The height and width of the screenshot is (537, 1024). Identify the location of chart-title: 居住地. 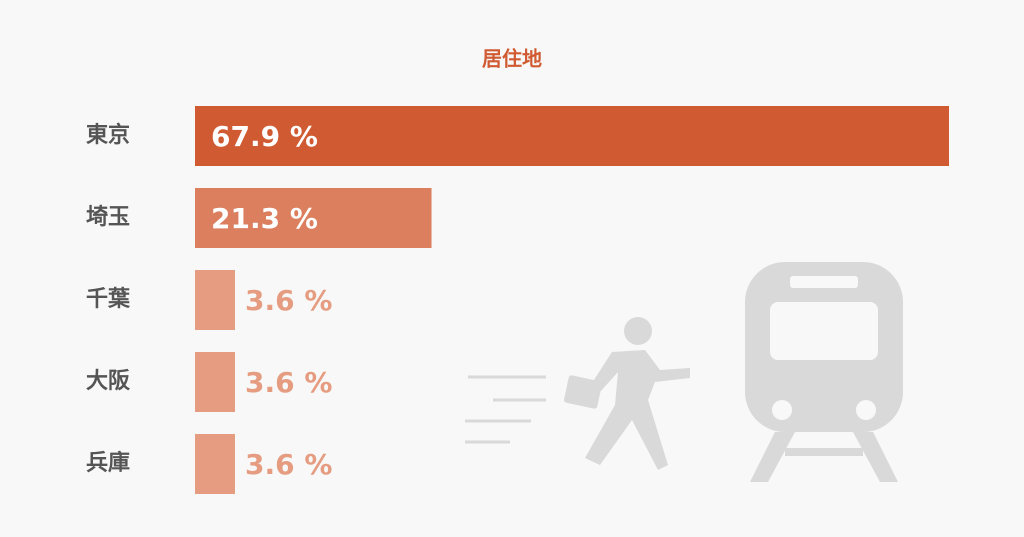
(512, 59).